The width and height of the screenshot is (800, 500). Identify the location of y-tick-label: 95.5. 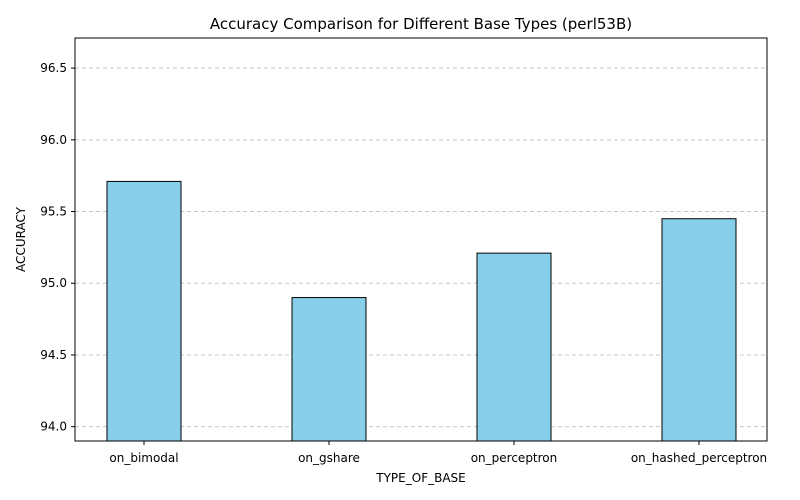
(53, 212).